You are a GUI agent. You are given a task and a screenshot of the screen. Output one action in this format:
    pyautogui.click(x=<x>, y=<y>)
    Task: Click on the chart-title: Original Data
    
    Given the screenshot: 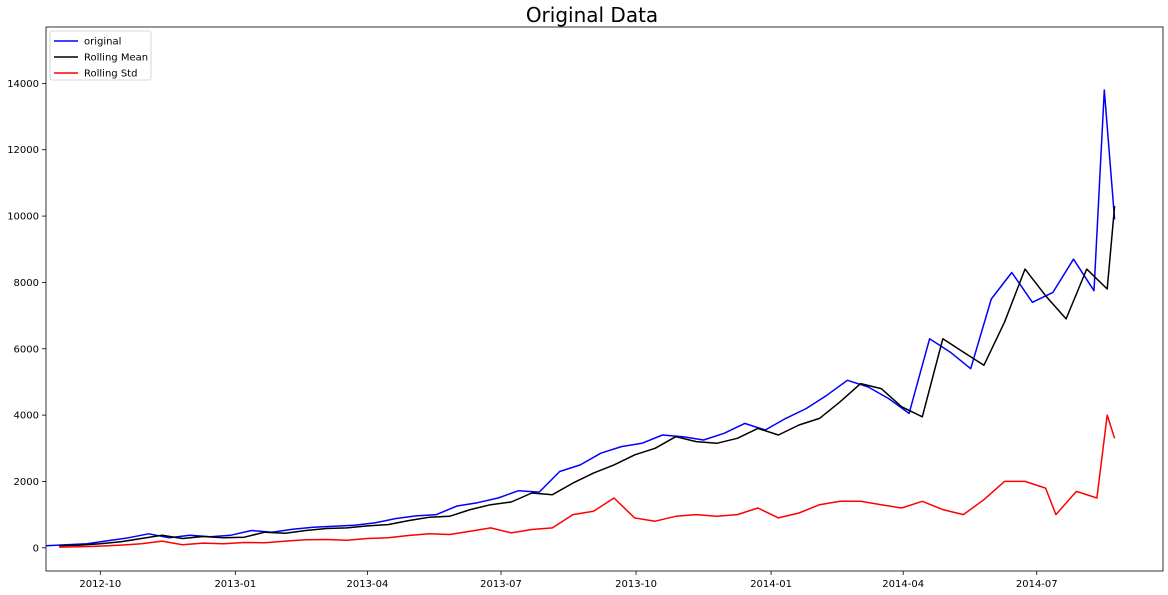 What is the action you would take?
    pyautogui.click(x=592, y=15)
    